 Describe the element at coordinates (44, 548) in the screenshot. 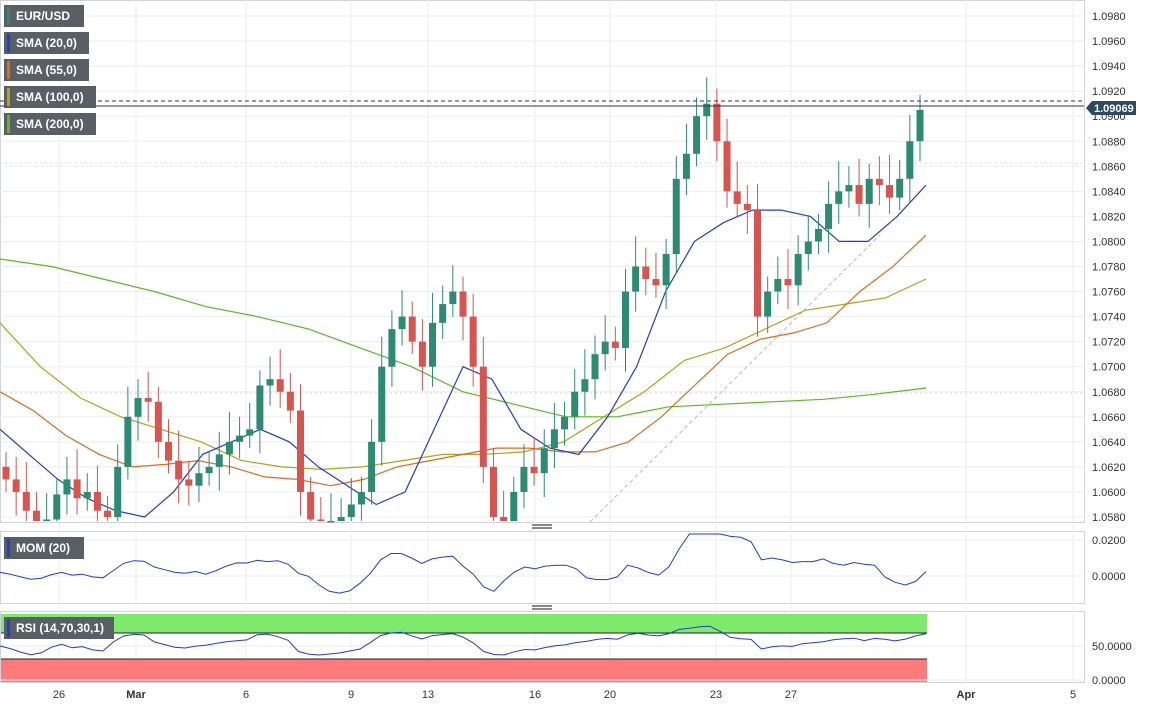

I see `legend-mom: MOM (20)` at that location.